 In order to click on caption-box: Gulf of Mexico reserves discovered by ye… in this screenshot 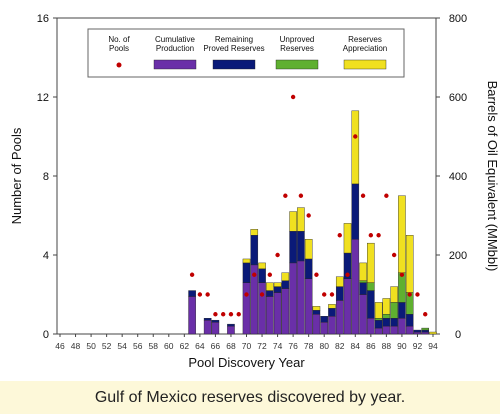, I will do `click(250, 397)`.